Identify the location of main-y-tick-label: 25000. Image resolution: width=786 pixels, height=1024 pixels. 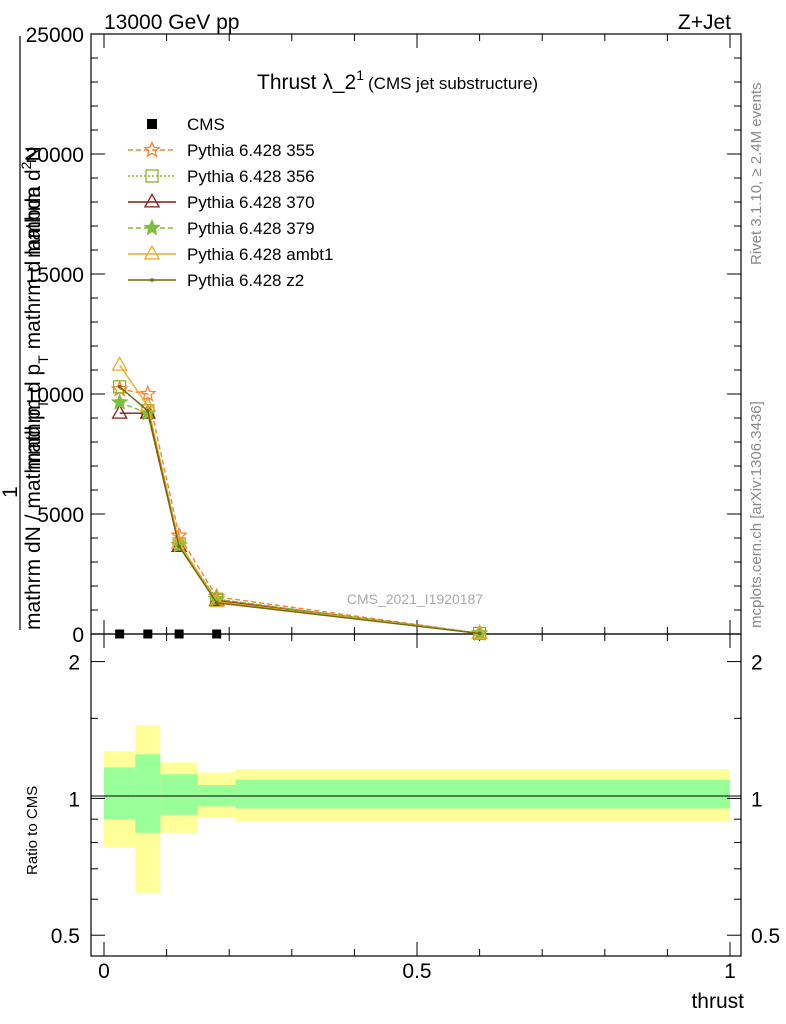
(55, 35).